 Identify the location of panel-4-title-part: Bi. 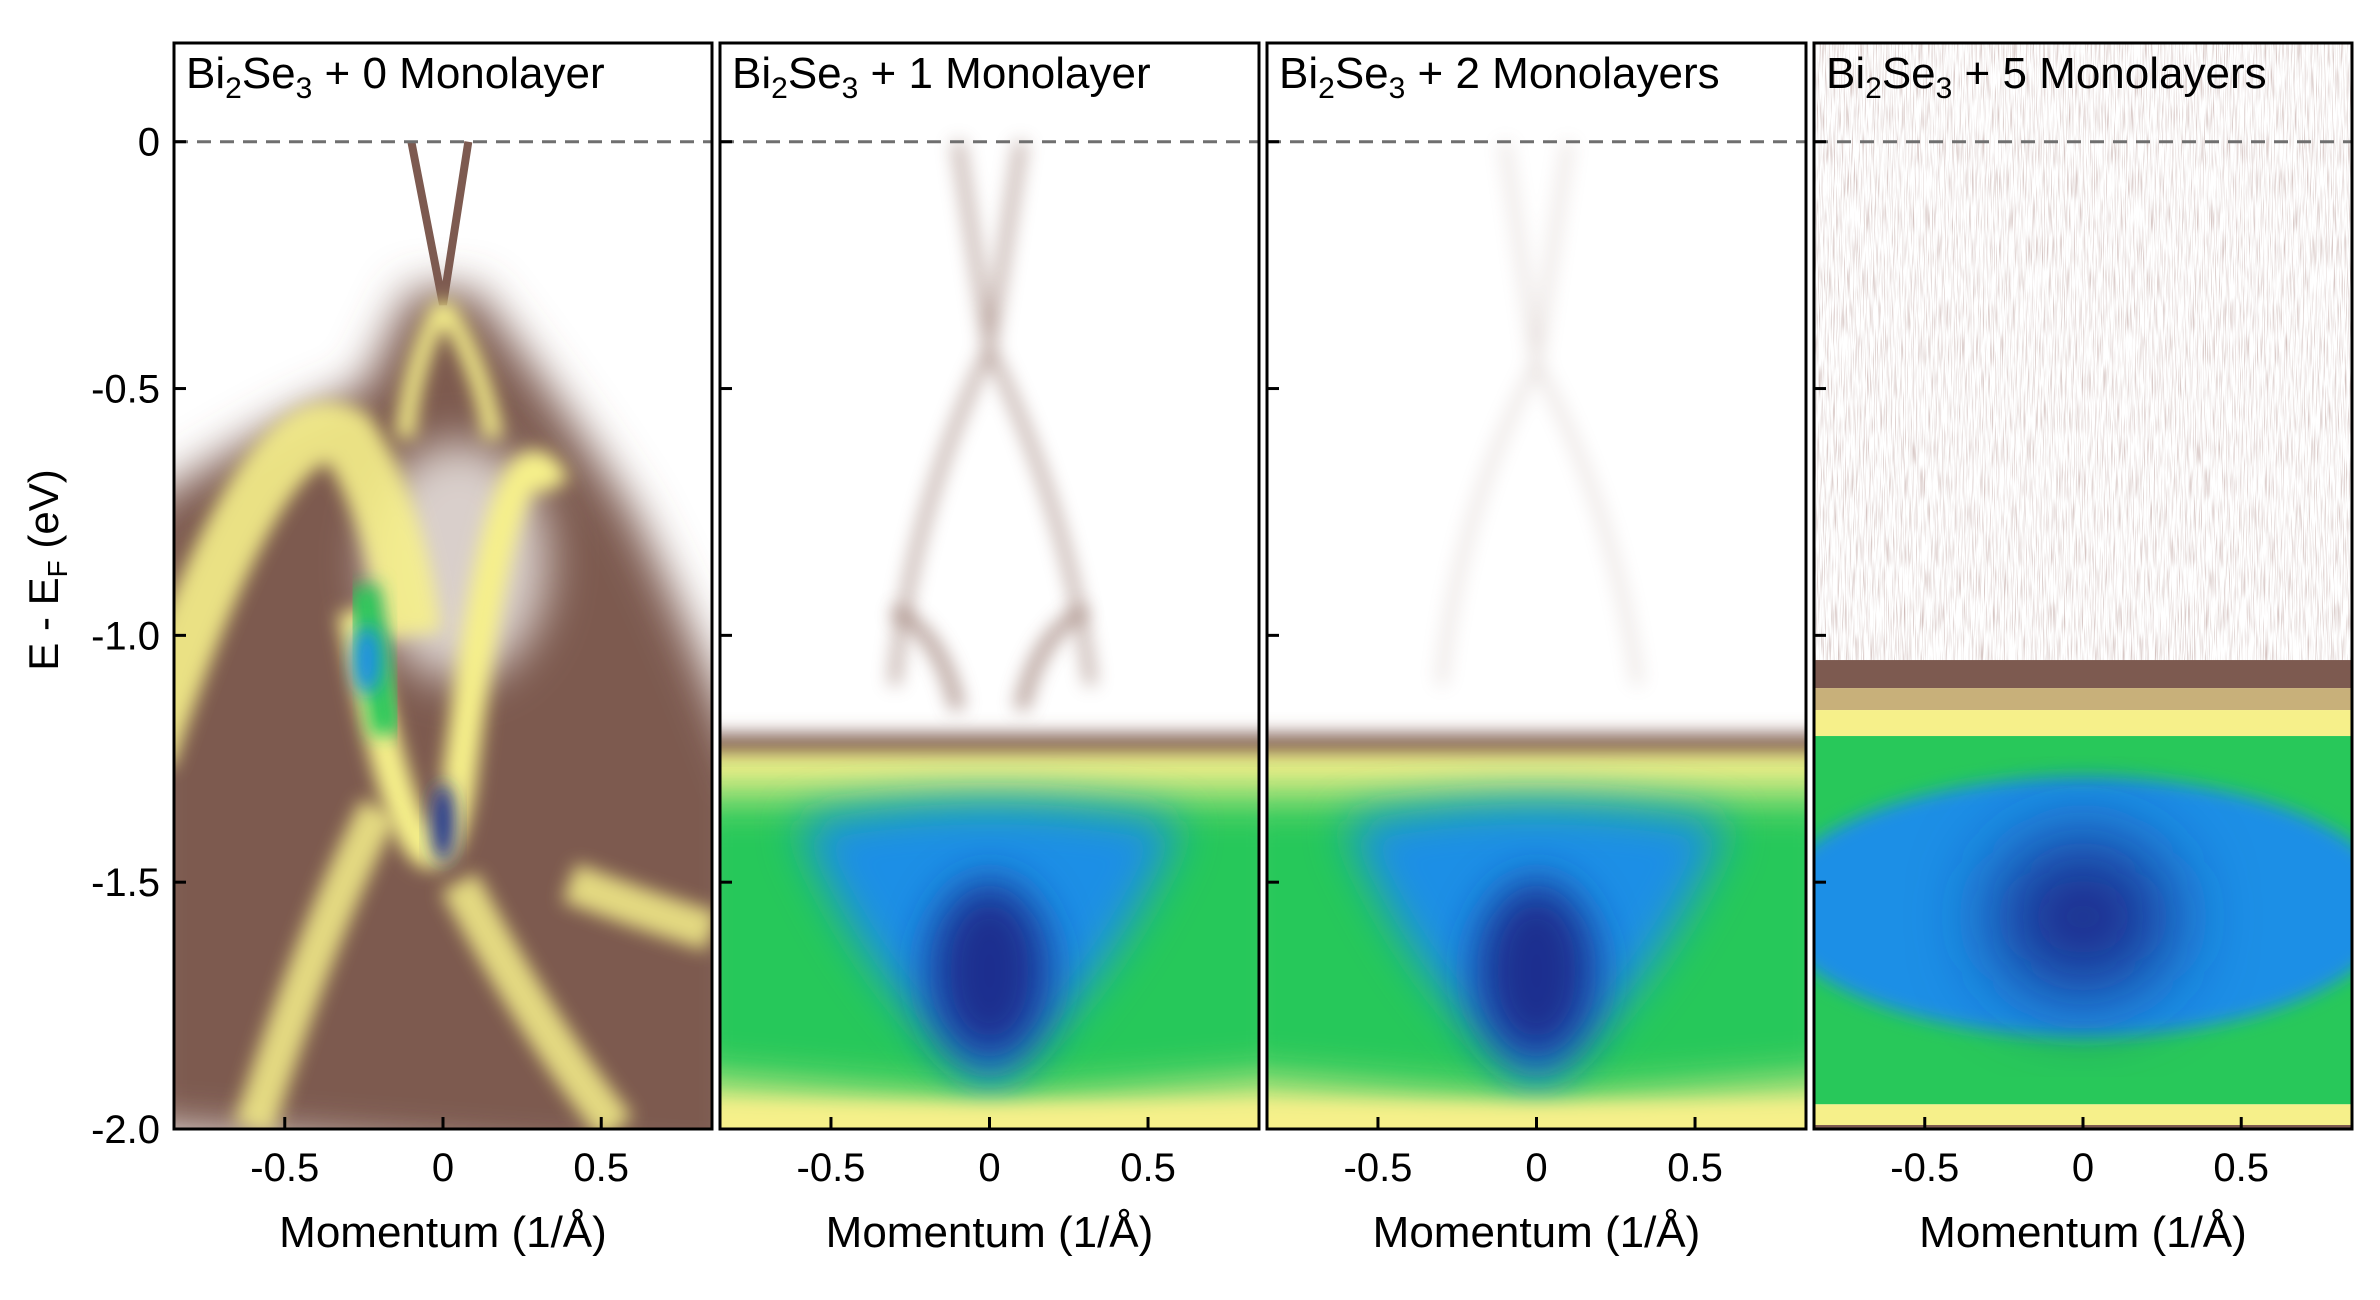
(1845, 73).